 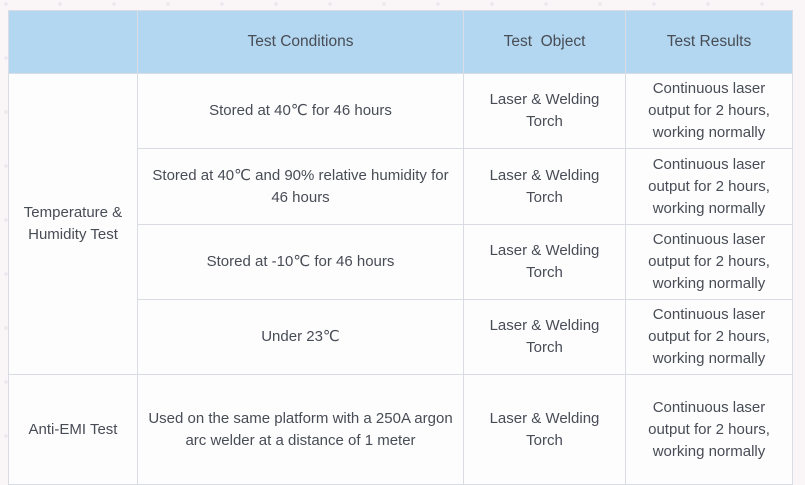 I want to click on row-group-label-anti-emi-test: Anti-EMI Test, so click(x=73, y=429).